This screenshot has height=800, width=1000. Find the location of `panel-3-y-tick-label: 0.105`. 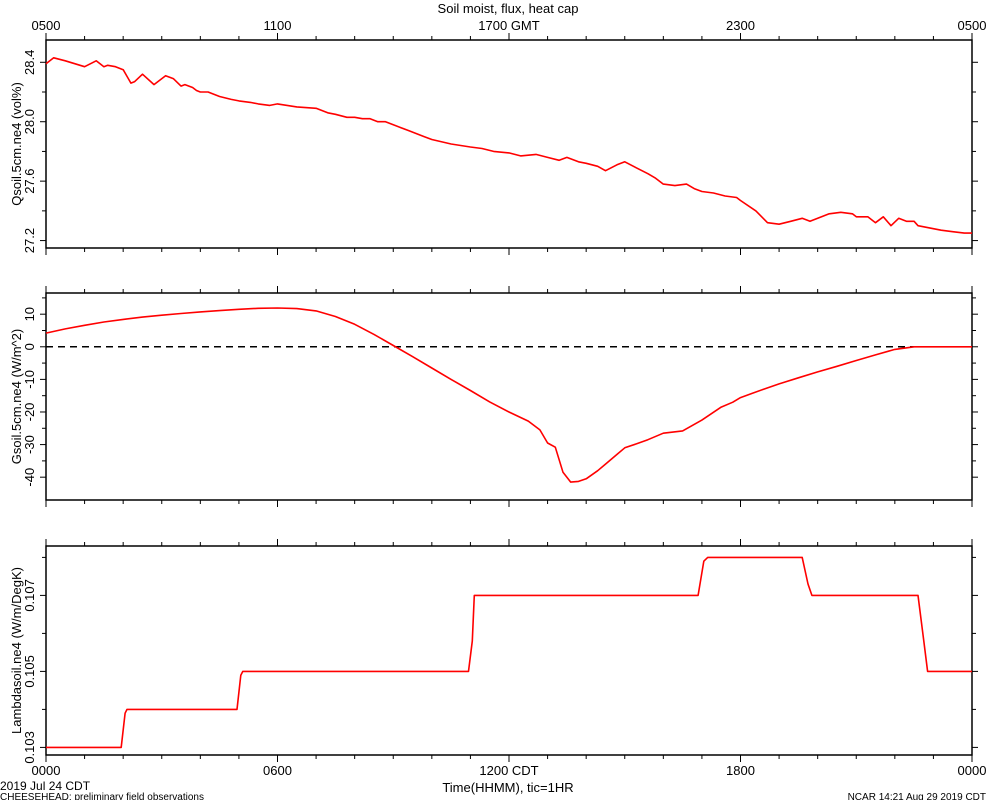

panel-3-y-tick-label: 0.105 is located at coordinates (29, 671).